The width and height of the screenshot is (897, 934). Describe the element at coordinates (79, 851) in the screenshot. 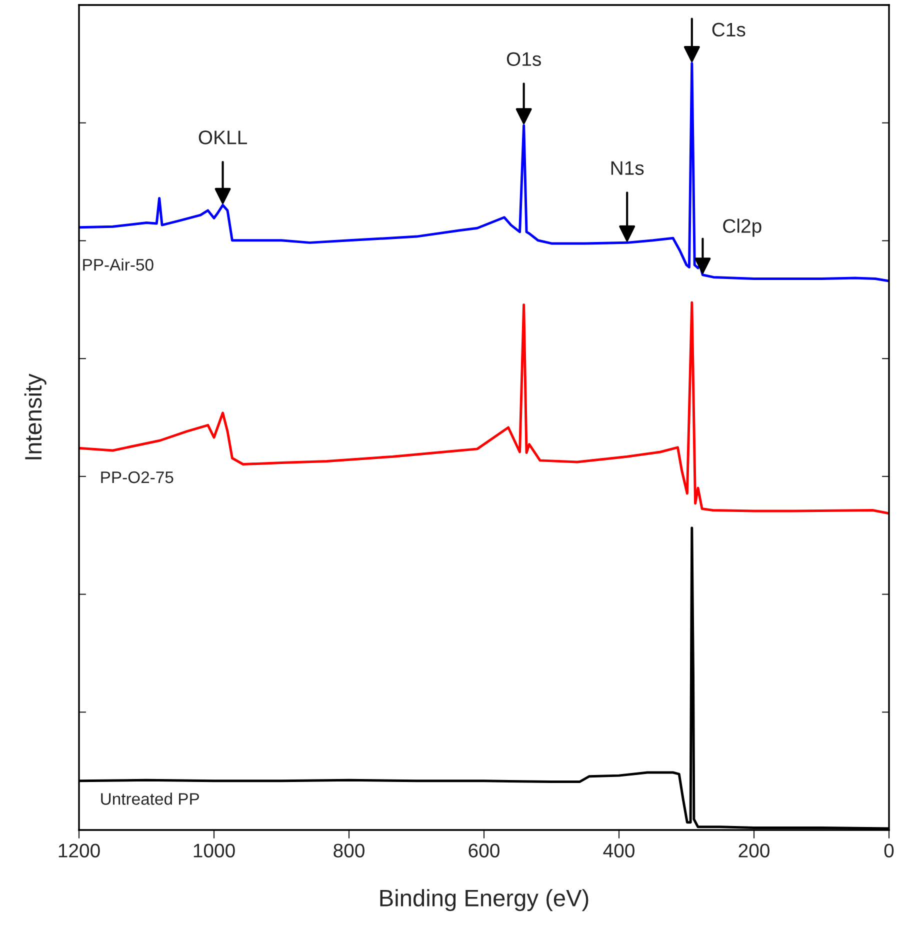

I see `x-tick-label: 1200` at that location.